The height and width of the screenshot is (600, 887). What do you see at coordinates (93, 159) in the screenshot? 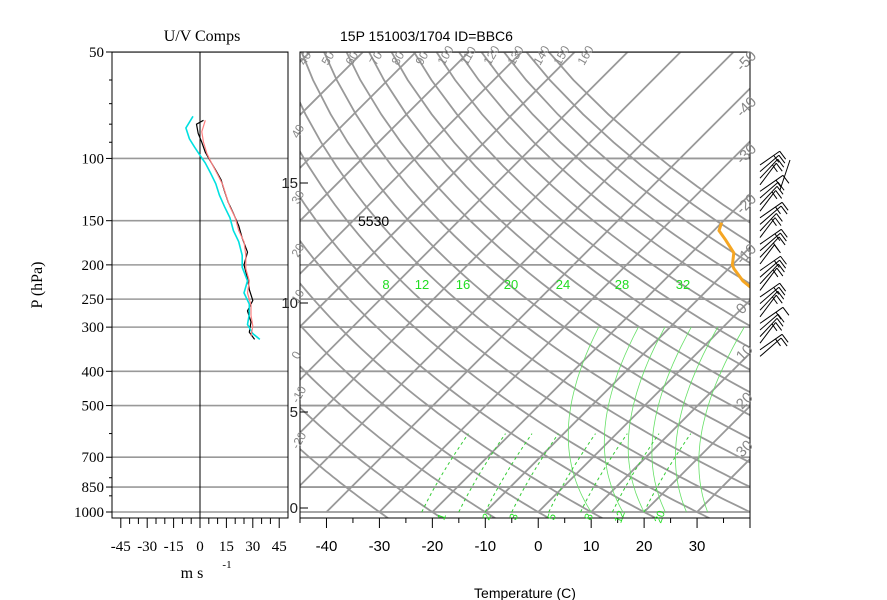
I see `uv-ytick-label: 100` at bounding box center [93, 159].